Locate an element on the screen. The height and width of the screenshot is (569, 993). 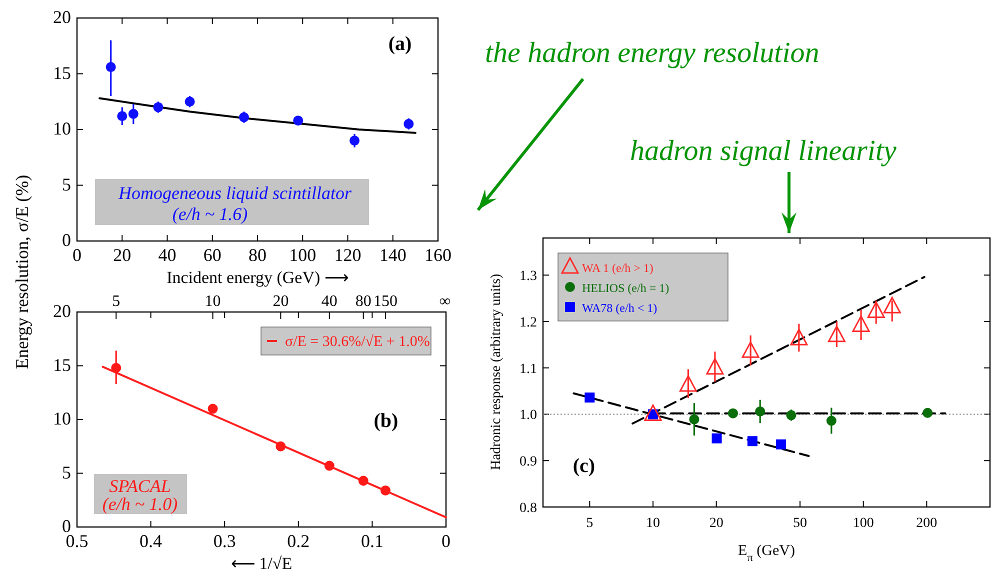
x-tick-label: 50 is located at coordinates (800, 523).